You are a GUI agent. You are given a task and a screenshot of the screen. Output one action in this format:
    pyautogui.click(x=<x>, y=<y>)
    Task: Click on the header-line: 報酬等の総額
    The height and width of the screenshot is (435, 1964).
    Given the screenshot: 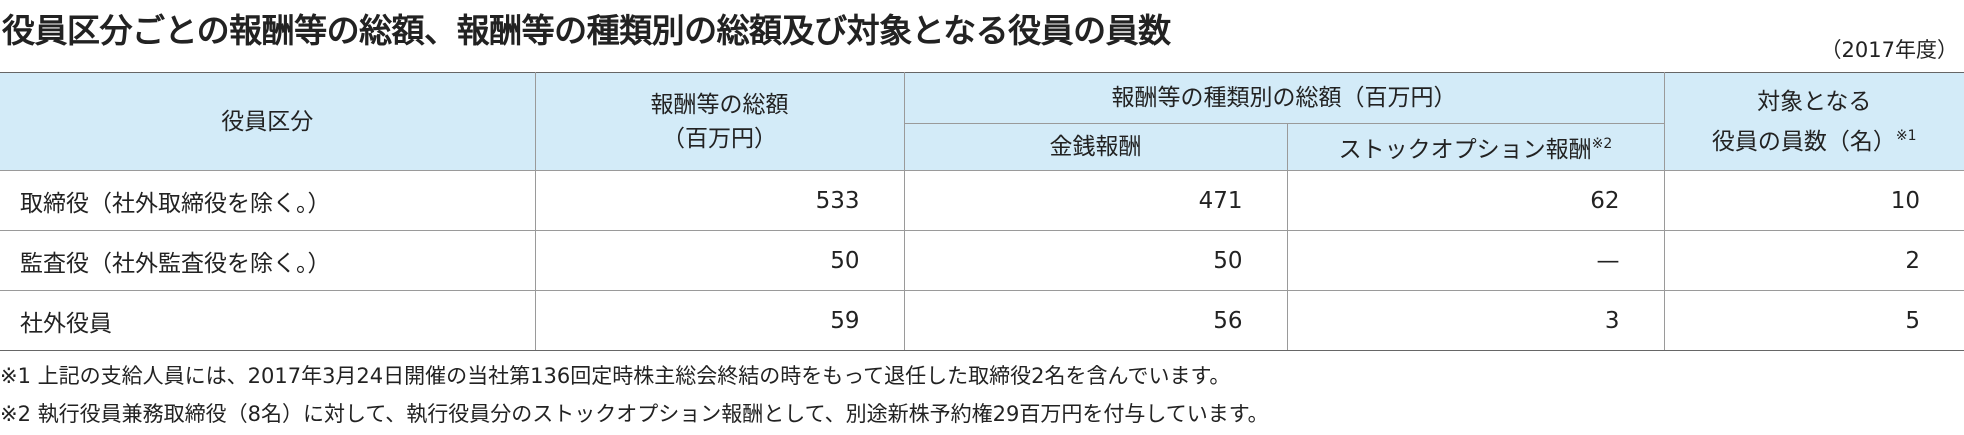 What is the action you would take?
    pyautogui.click(x=719, y=104)
    